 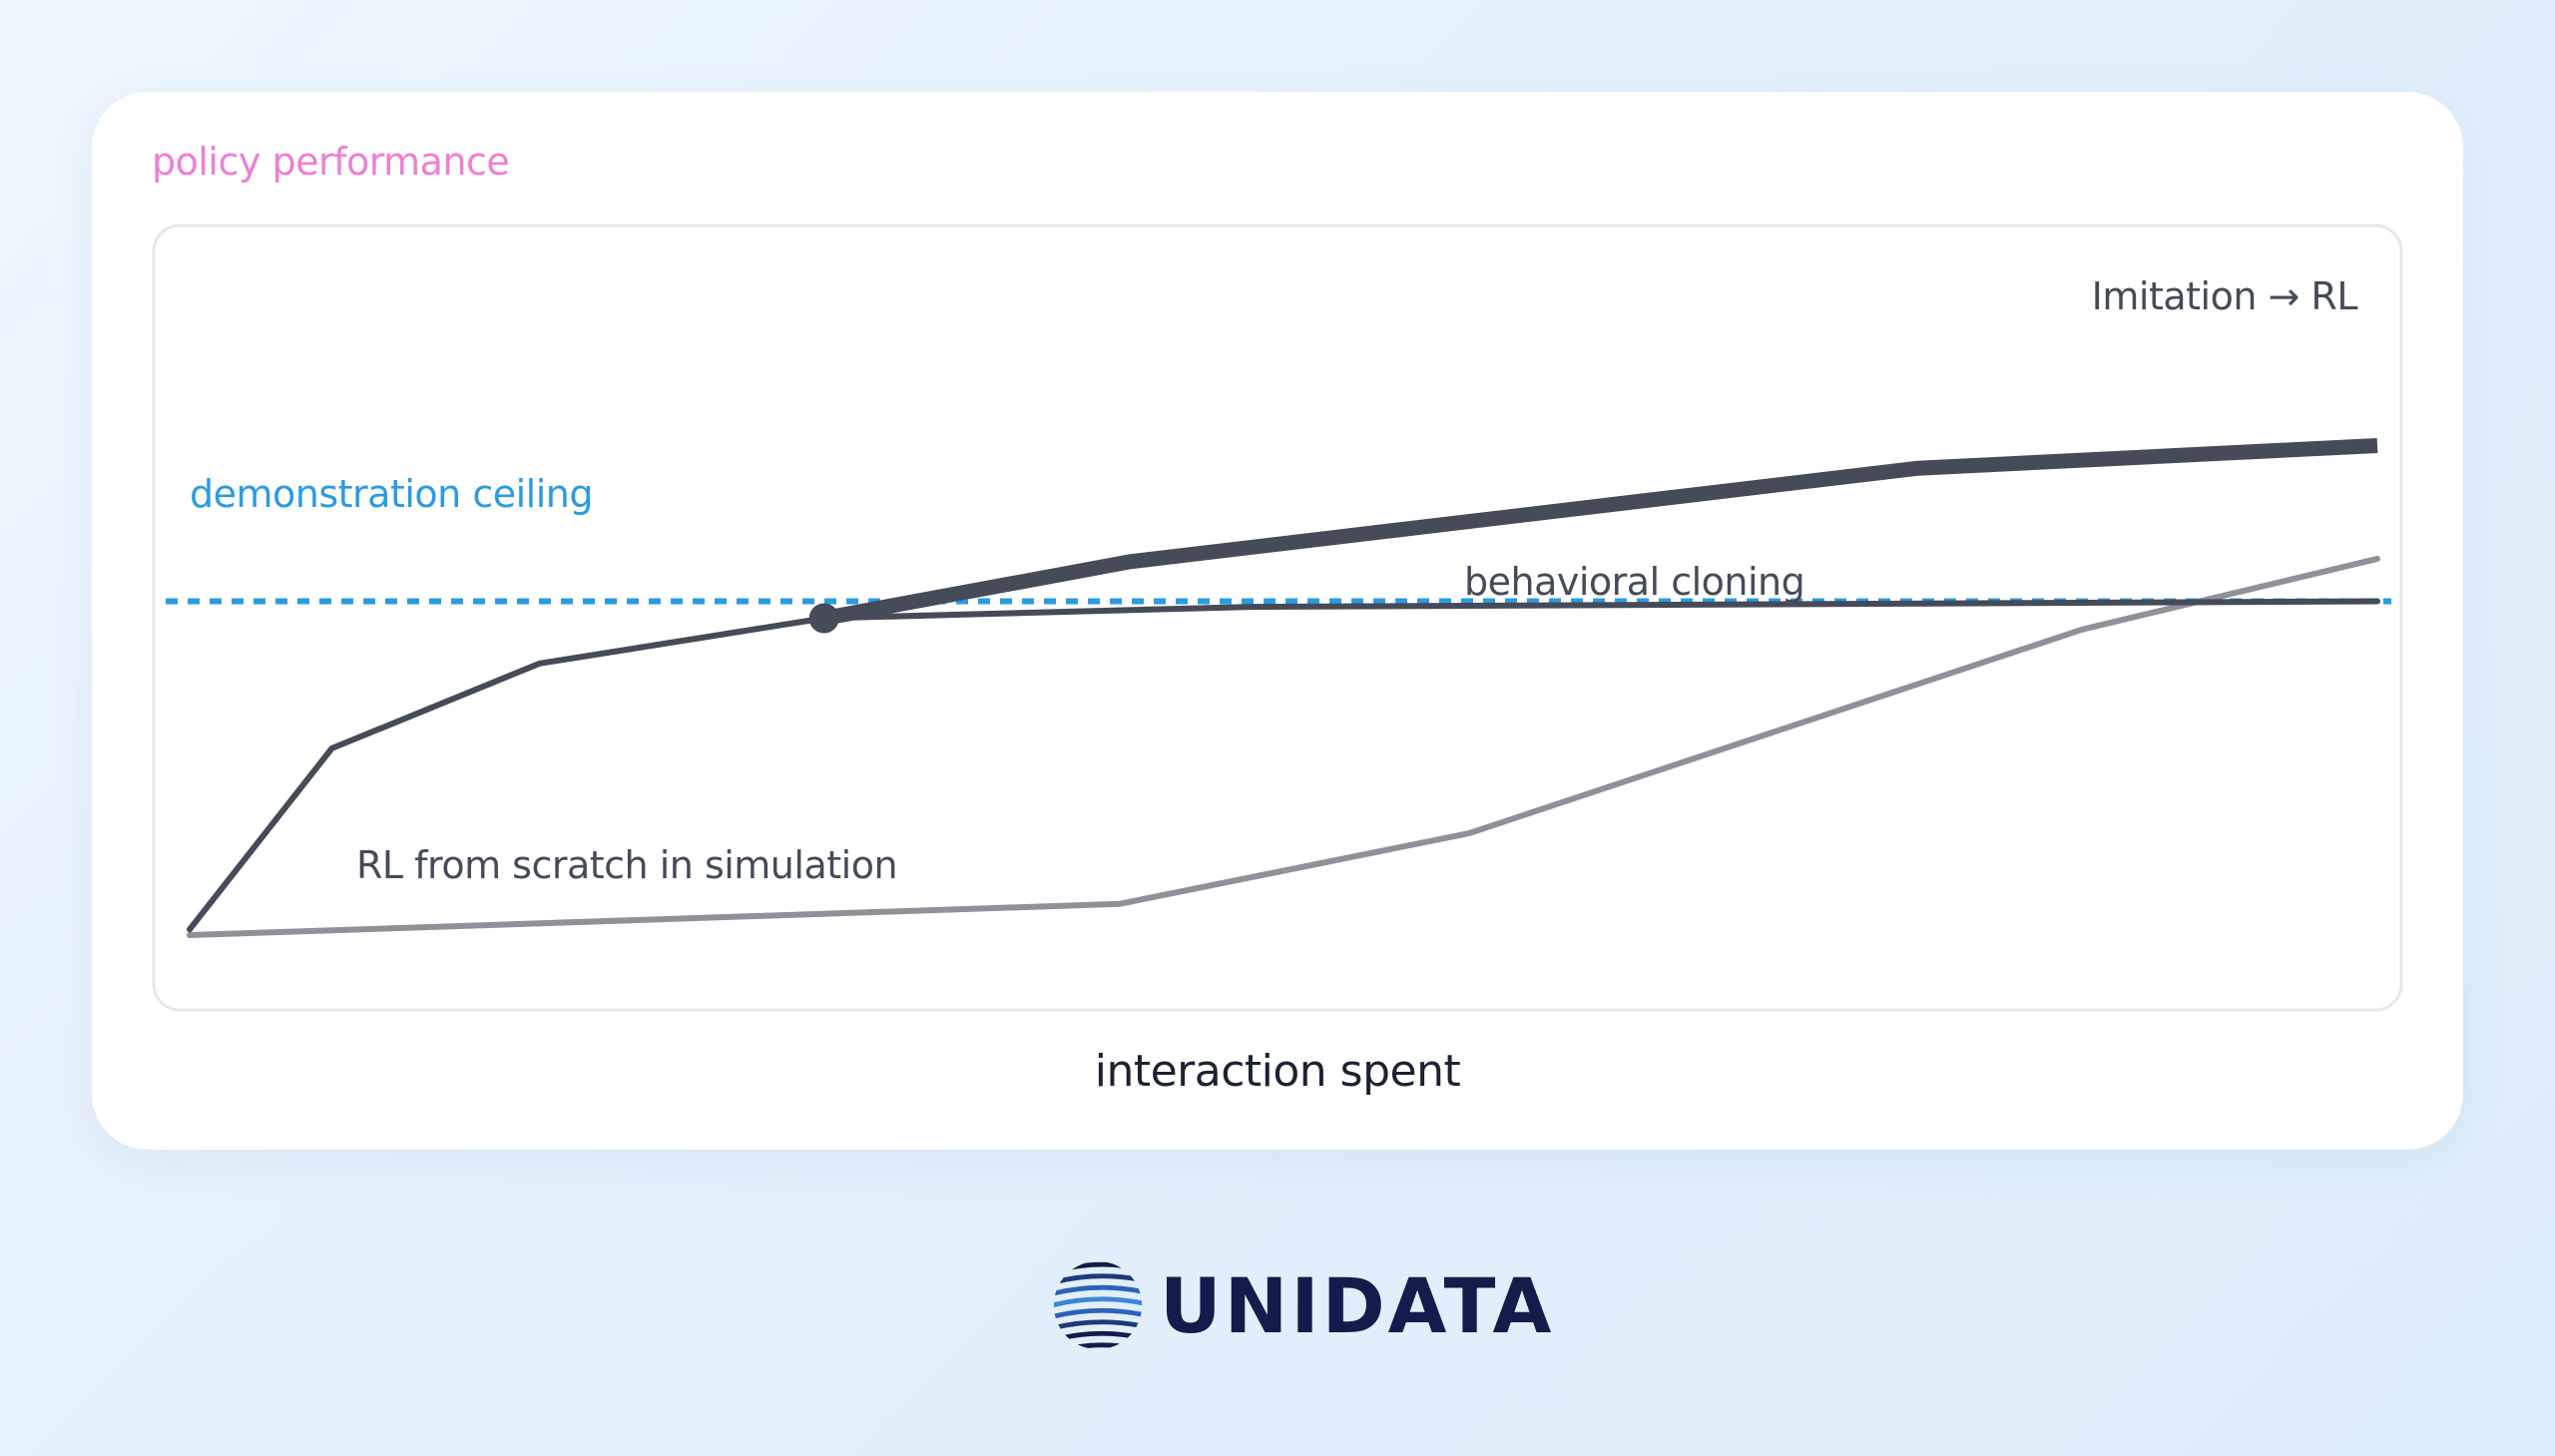 What do you see at coordinates (331, 162) in the screenshot?
I see `y-axis-title: policy performance` at bounding box center [331, 162].